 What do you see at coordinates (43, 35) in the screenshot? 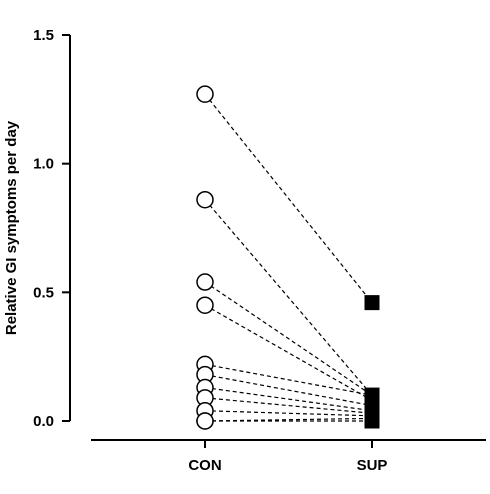
I see `y-tick-label: 1.5` at bounding box center [43, 35].